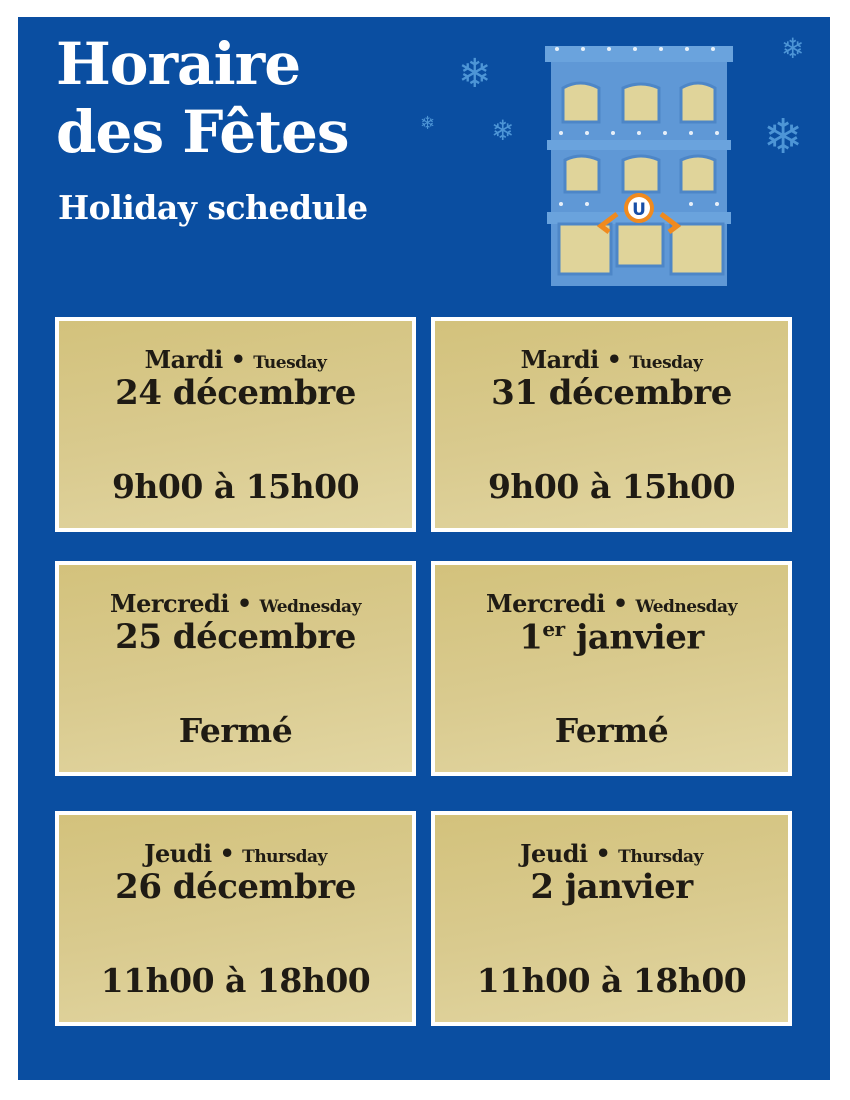 Image resolution: width=850 pixels, height=1100 pixels. What do you see at coordinates (611, 887) in the screenshot?
I see `date: 2 janvier` at bounding box center [611, 887].